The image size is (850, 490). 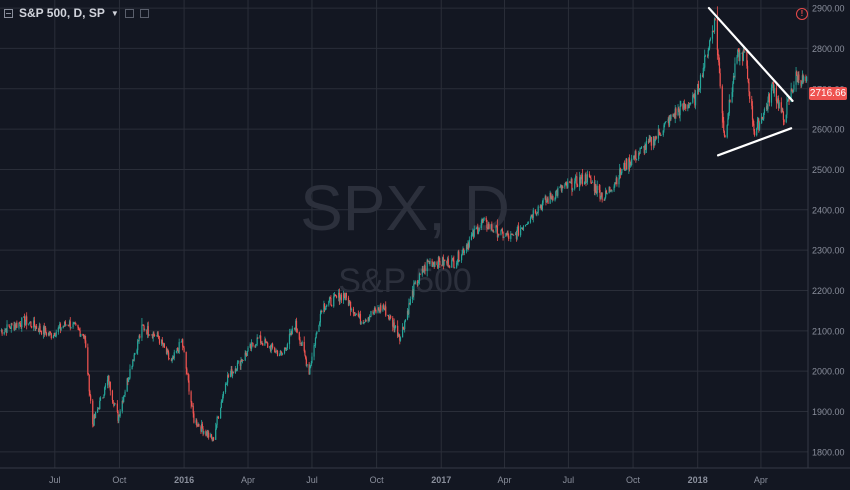 I want to click on x-tick-label: Apr, so click(x=504, y=480).